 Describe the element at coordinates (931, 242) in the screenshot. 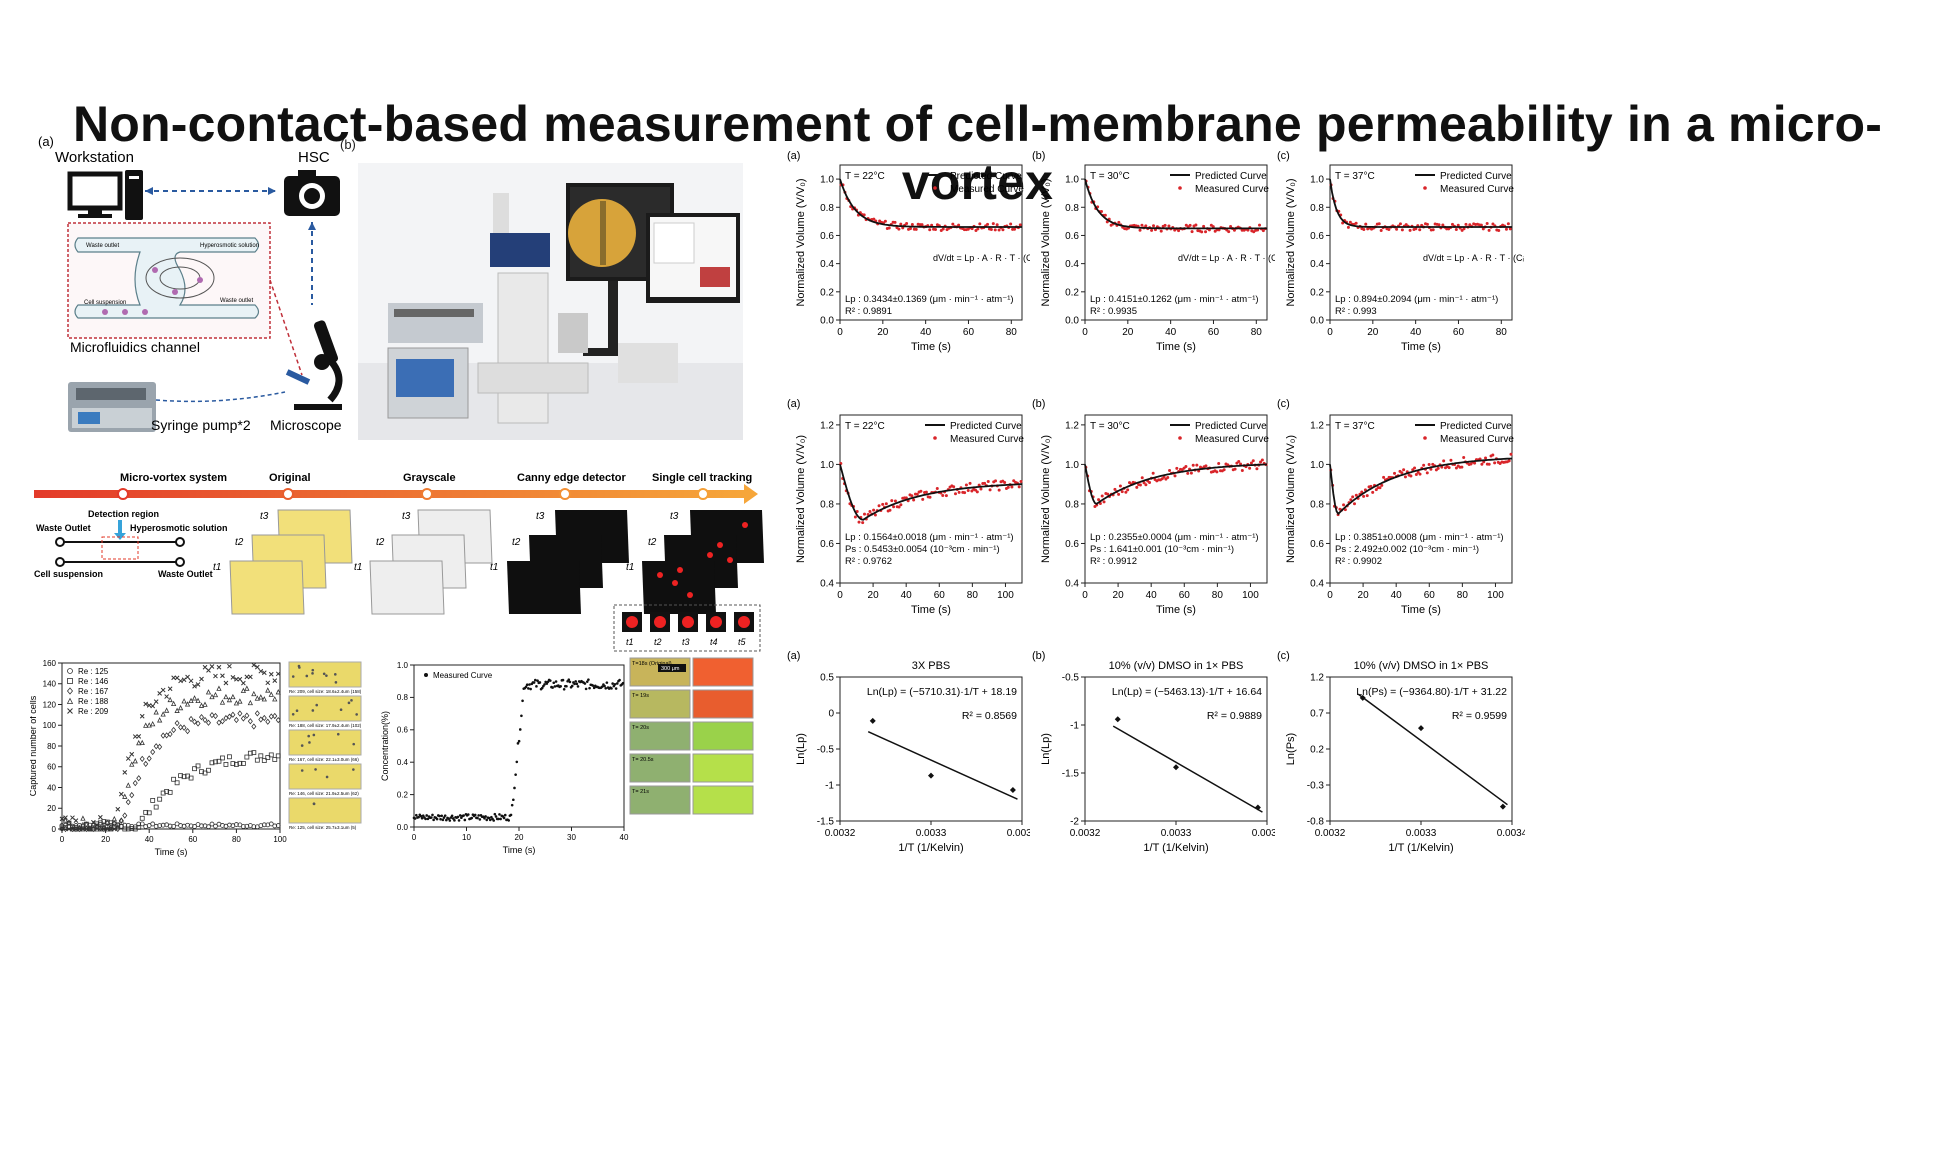

I see `plot-frame` at that location.